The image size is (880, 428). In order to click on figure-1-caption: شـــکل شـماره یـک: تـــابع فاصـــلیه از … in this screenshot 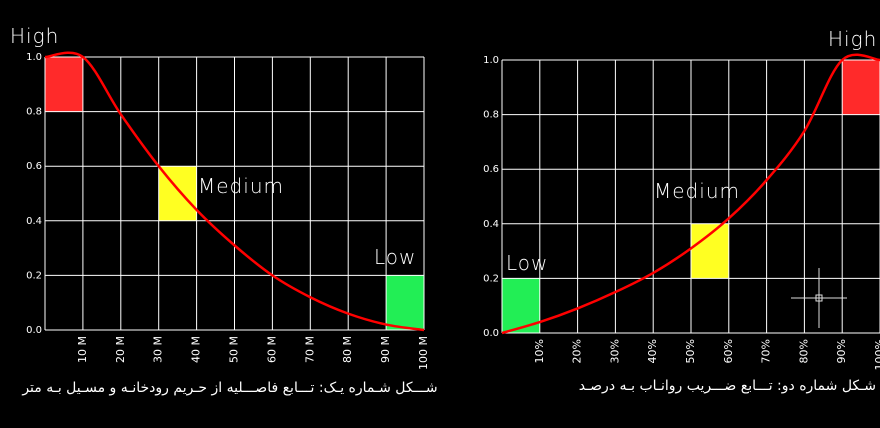, I will do `click(230, 388)`.